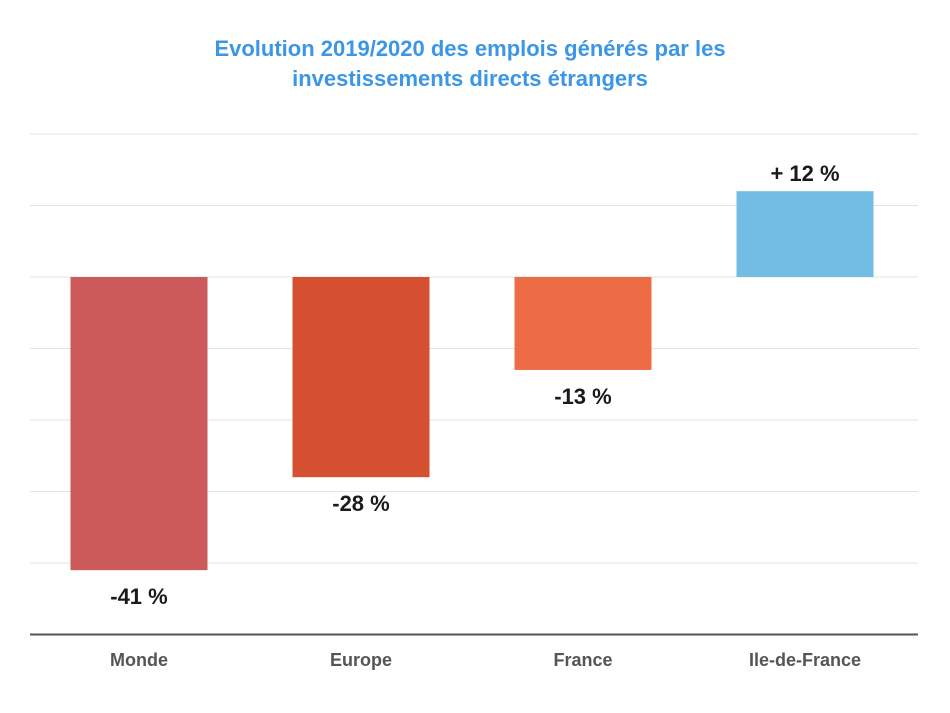 Image resolution: width=950 pixels, height=713 pixels. I want to click on chart-title-line-2: investissements directs étrangers, so click(470, 78).